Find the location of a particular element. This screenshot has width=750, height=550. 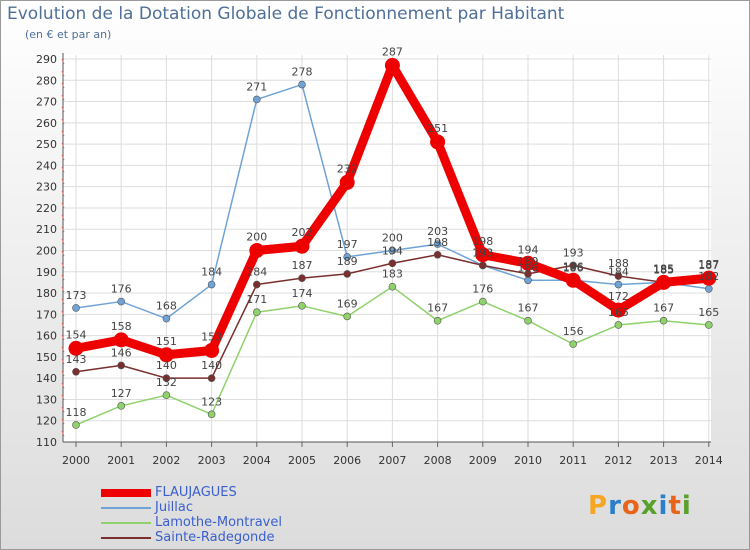

legend-label: FLAUJAGUES is located at coordinates (196, 492).